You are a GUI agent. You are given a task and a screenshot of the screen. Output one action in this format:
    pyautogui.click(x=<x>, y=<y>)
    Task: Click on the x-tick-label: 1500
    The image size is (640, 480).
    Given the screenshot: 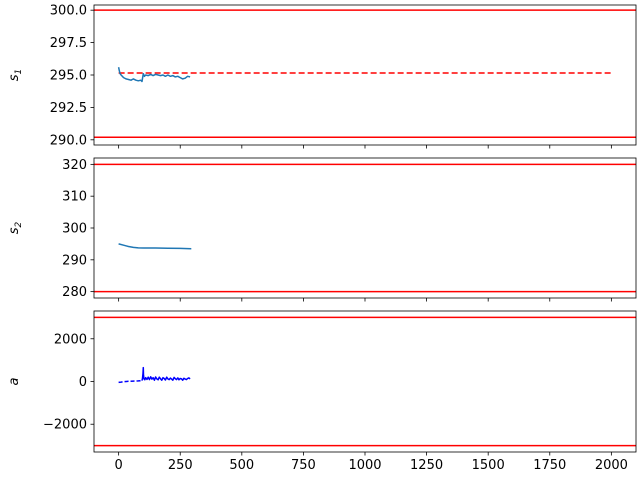 What is the action you would take?
    pyautogui.click(x=488, y=465)
    